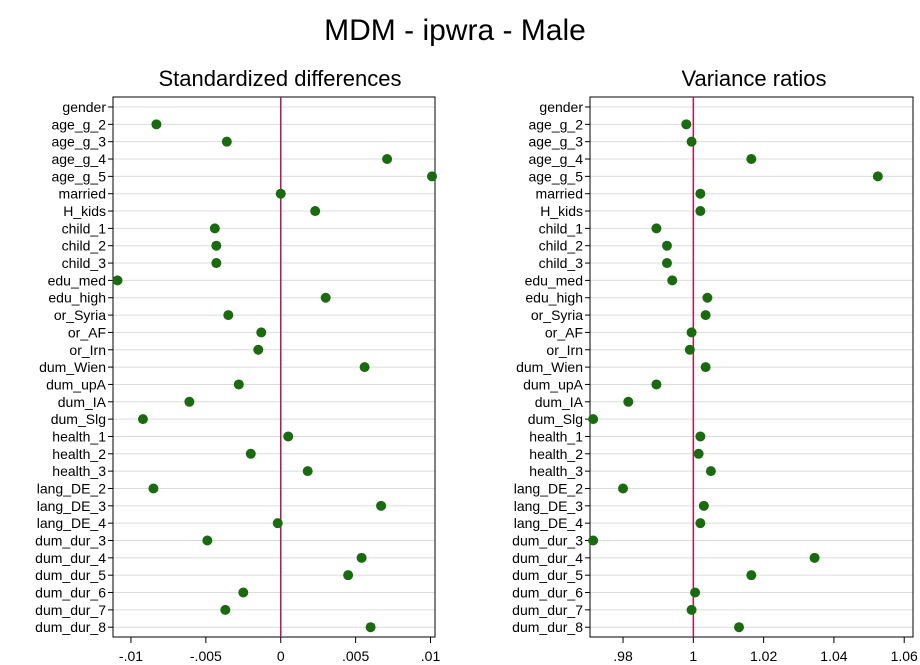 The image size is (920, 665). Describe the element at coordinates (833, 656) in the screenshot. I see `x-tick-label: 1.04` at that location.